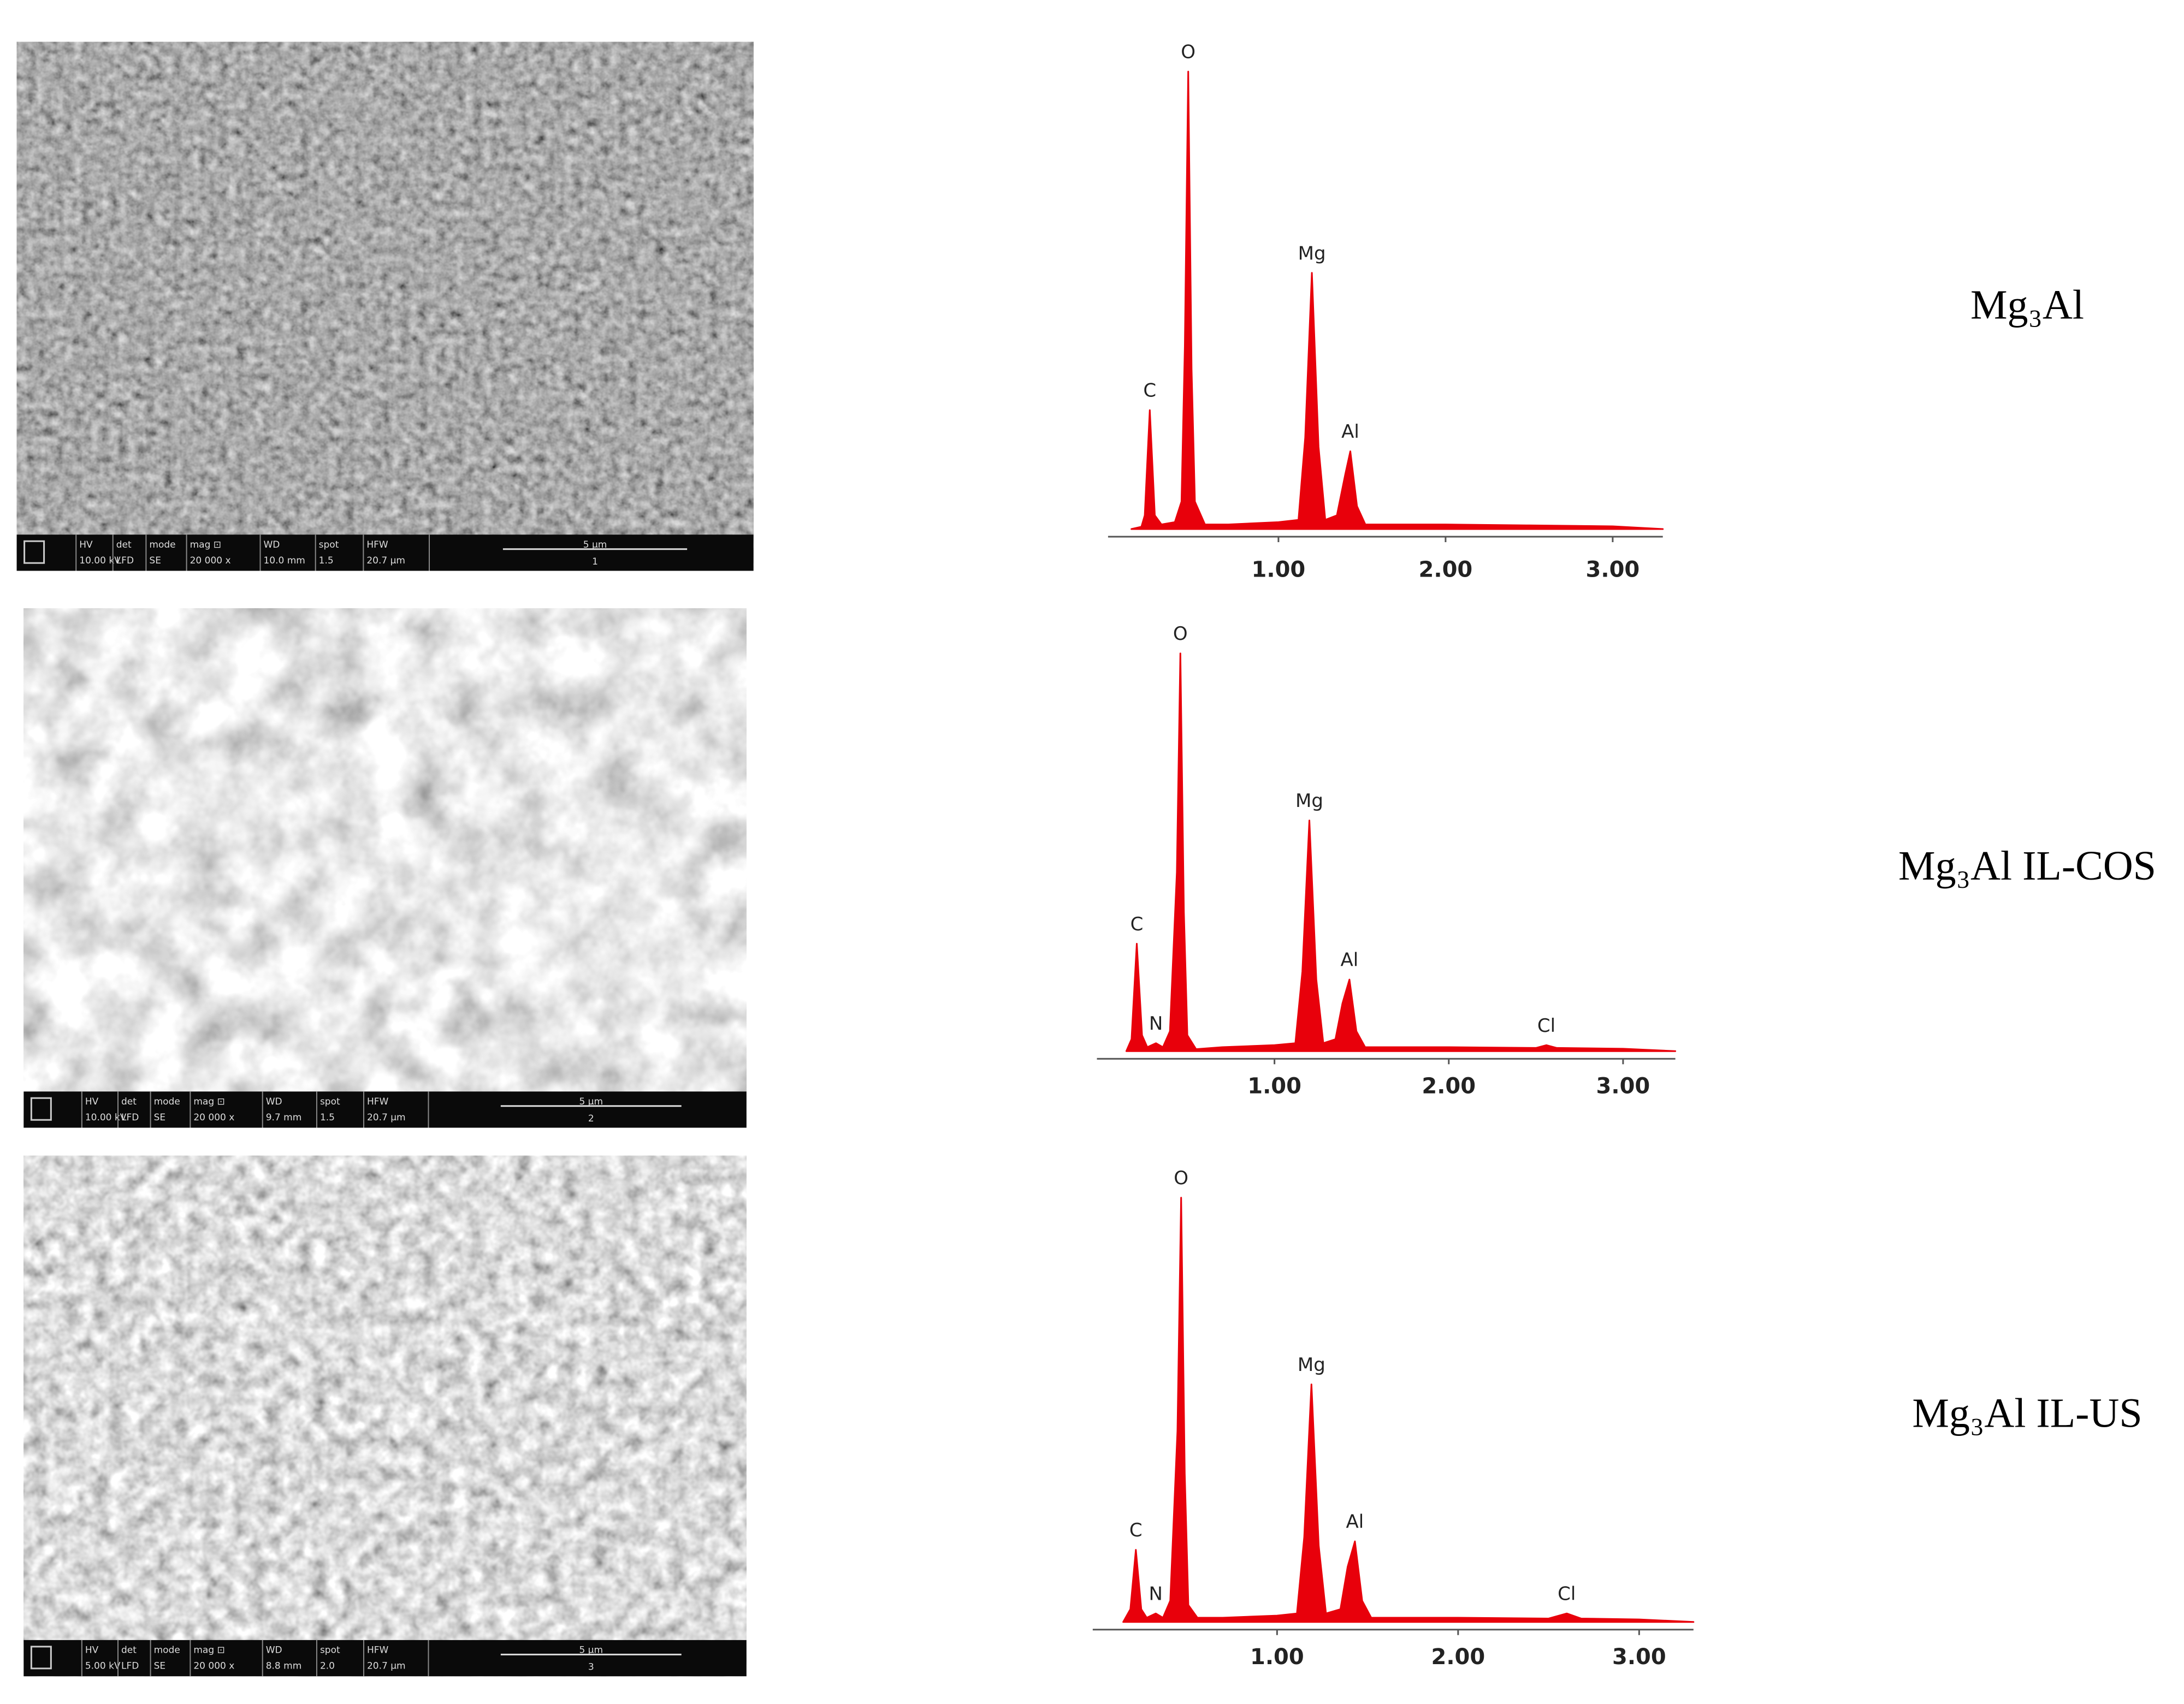  I want to click on sem-info-value: 9.7 mm, so click(284, 1117).